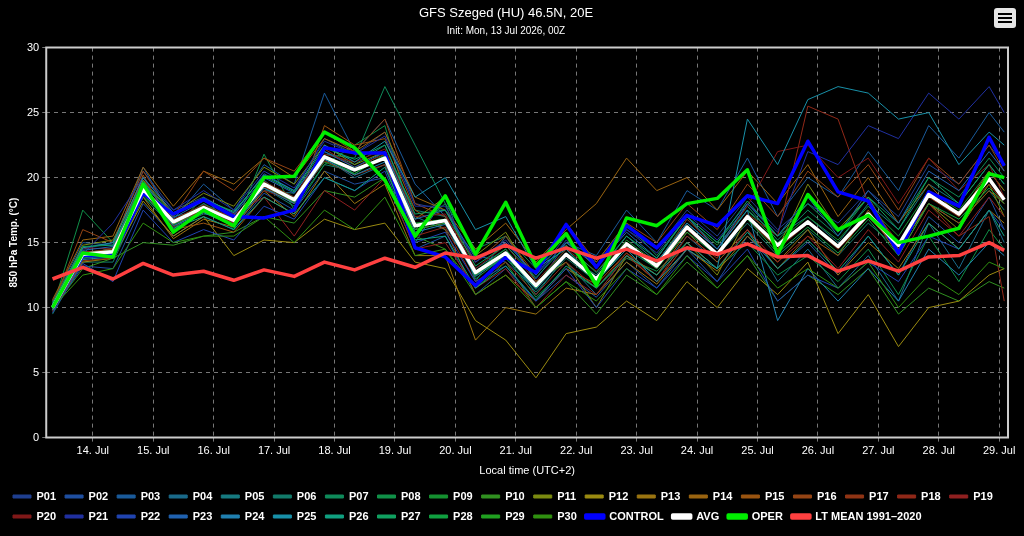 This screenshot has width=1024, height=536. What do you see at coordinates (515, 450) in the screenshot?
I see `x-tick-label: 21. Jul` at bounding box center [515, 450].